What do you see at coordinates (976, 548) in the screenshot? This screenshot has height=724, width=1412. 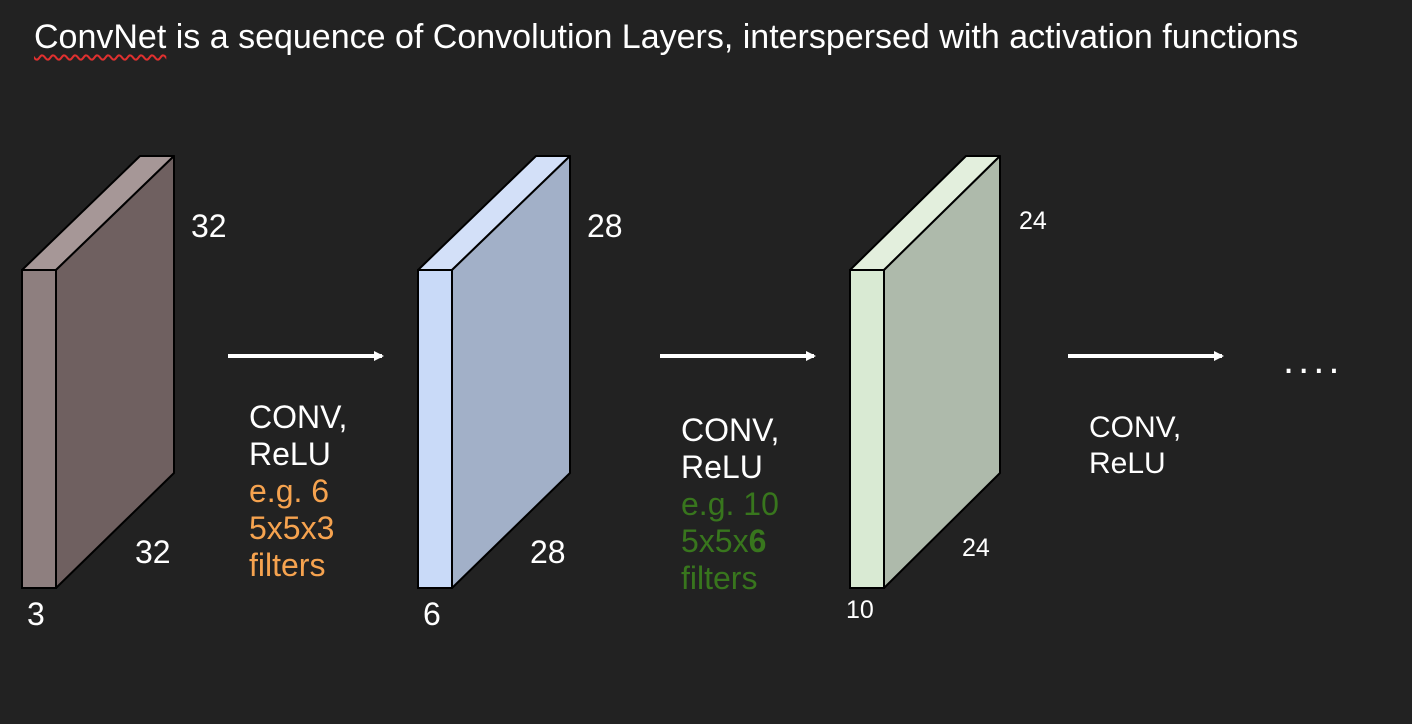 I see `volume-3-width-label: 24` at bounding box center [976, 548].